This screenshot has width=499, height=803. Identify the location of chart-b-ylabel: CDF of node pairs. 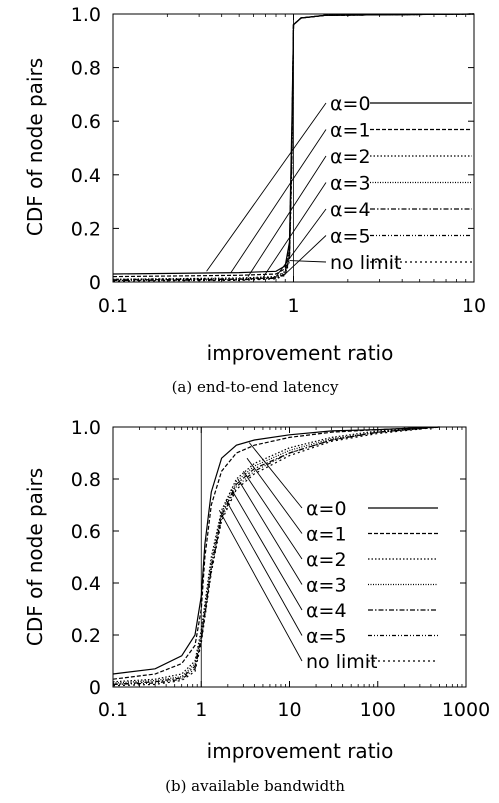
(35, 557).